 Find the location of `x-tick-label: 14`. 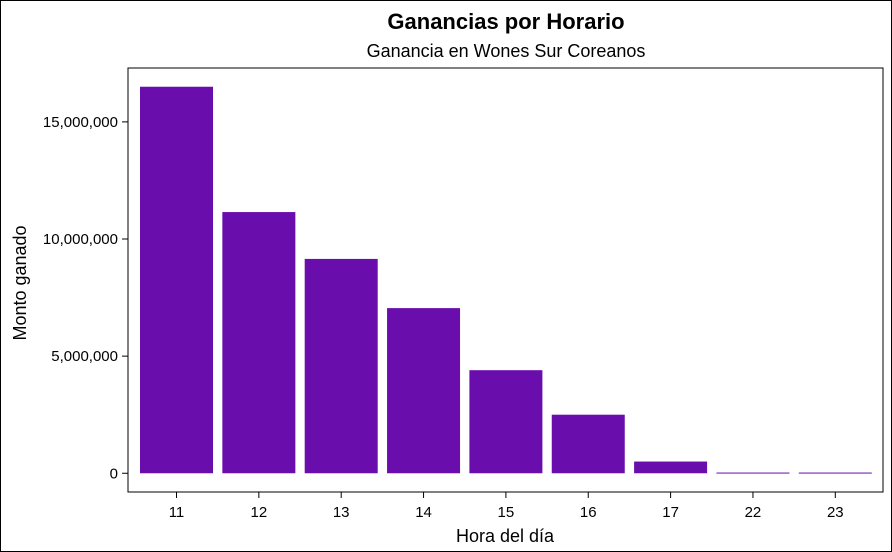

x-tick-label: 14 is located at coordinates (423, 512).